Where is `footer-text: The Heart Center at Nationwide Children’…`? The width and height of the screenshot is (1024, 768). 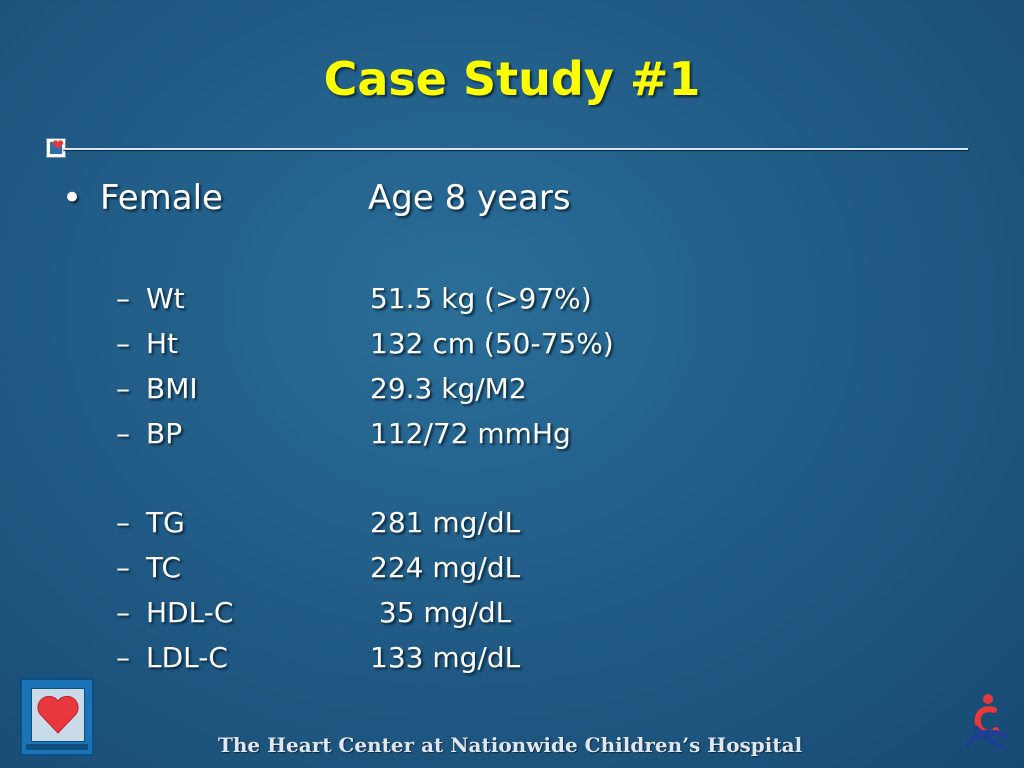
footer-text: The Heart Center at Nationwide Children’… is located at coordinates (510, 745).